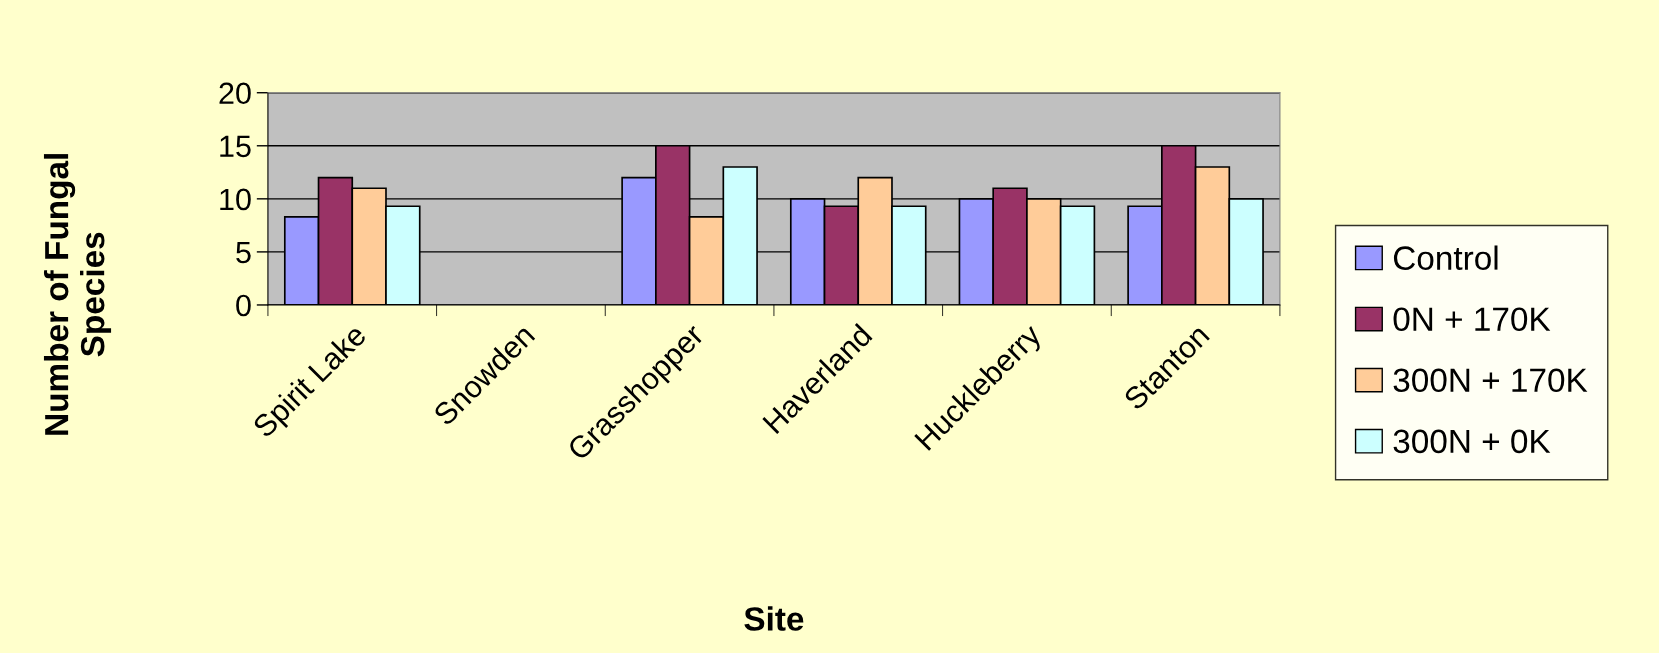 The width and height of the screenshot is (1659, 653). Describe the element at coordinates (1445, 257) in the screenshot. I see `legend-label: Control` at that location.